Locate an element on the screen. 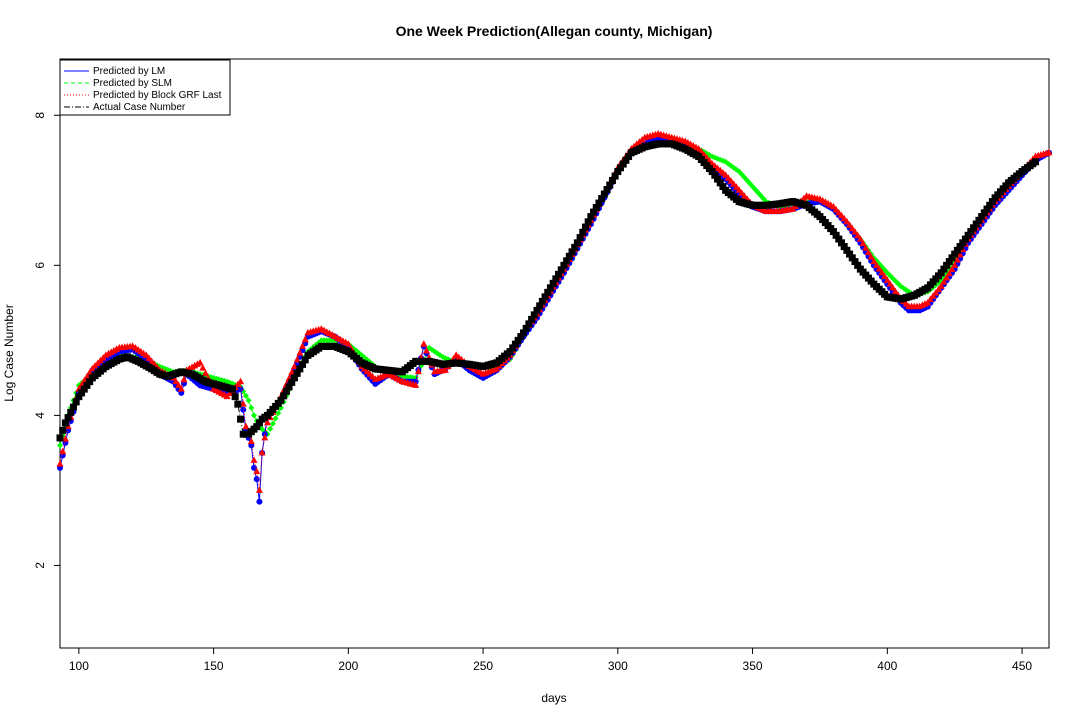 This screenshot has width=1080, height=720. y-tick-label: 6 is located at coordinates (40, 265).